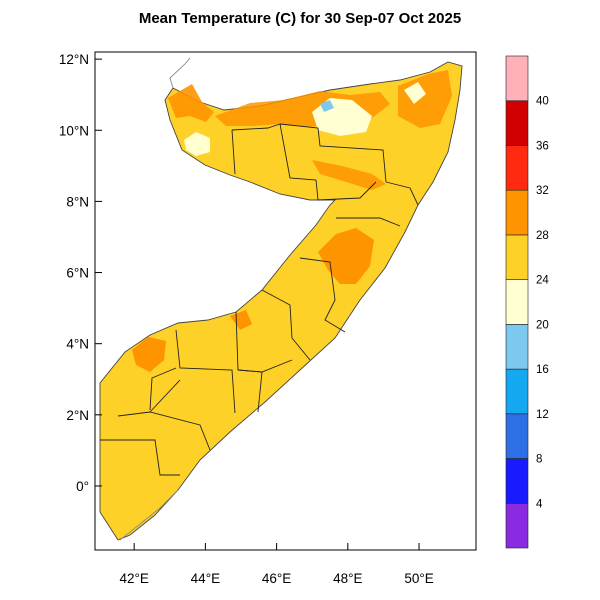  I want to click on temp-zone-28-32-central, so click(346, 256).